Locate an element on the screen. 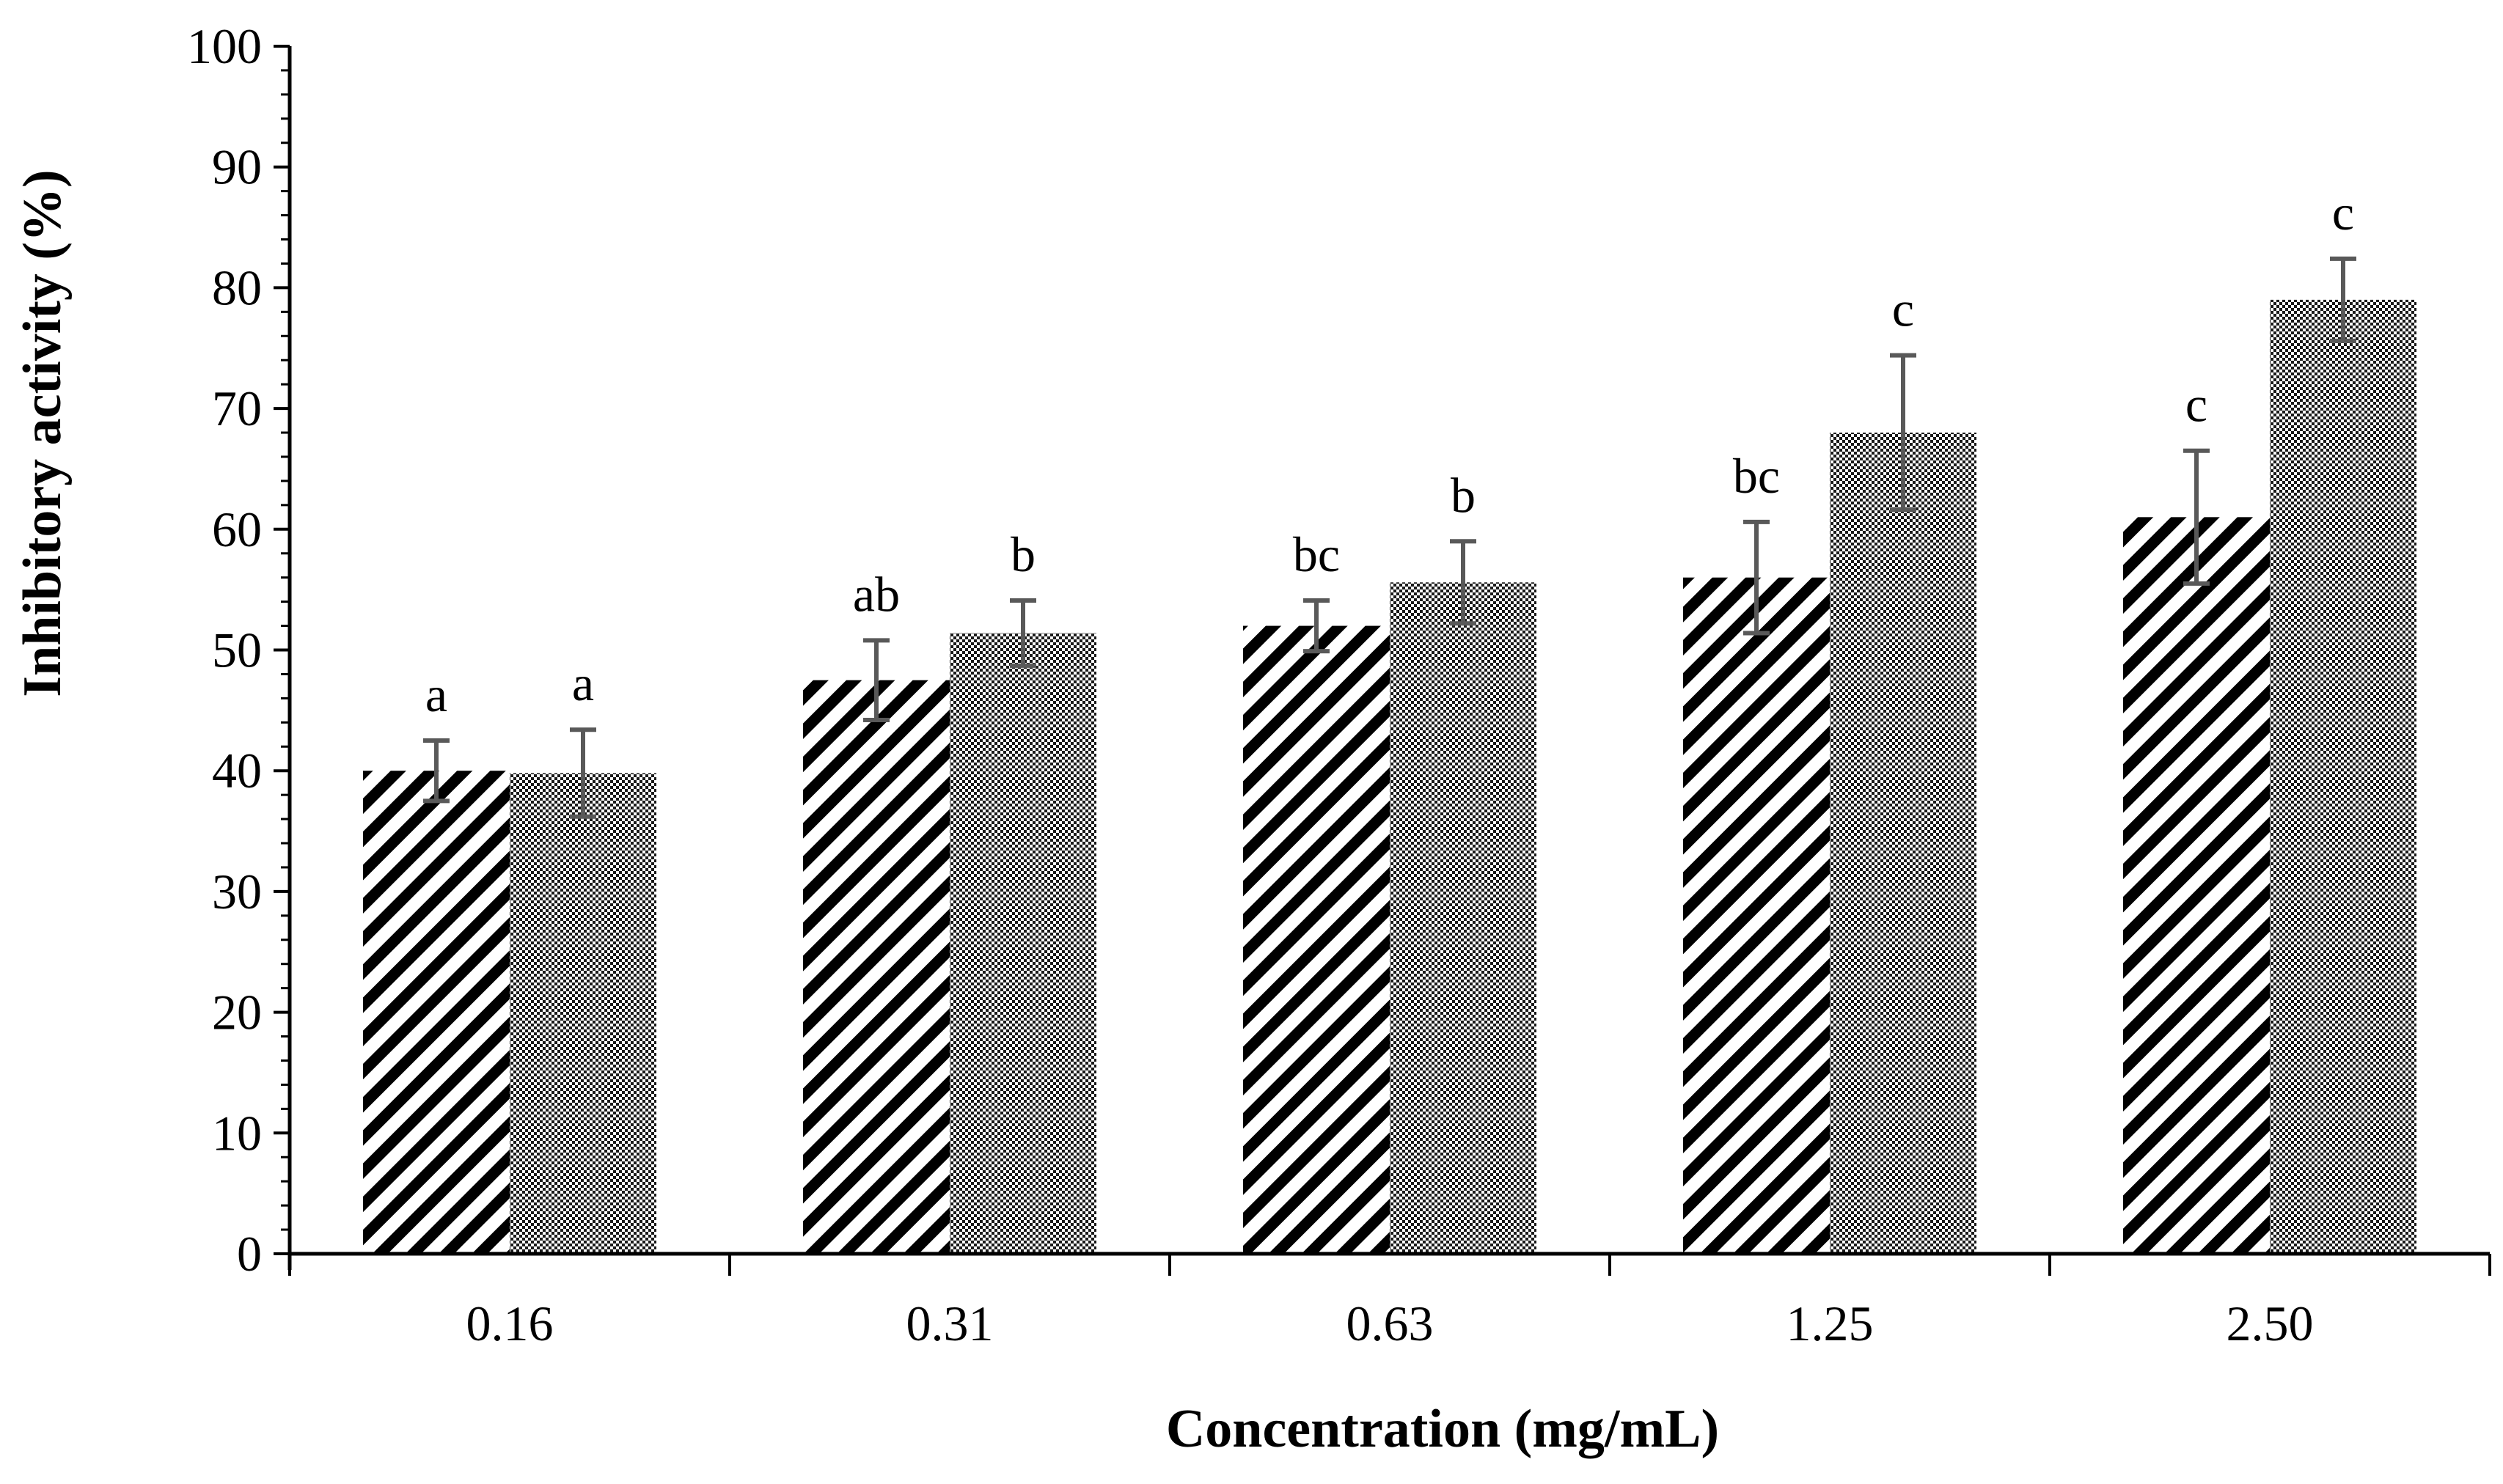 Image resolution: width=2503 pixels, height=1484 pixels. y-tick-label: 0 is located at coordinates (249, 1254).